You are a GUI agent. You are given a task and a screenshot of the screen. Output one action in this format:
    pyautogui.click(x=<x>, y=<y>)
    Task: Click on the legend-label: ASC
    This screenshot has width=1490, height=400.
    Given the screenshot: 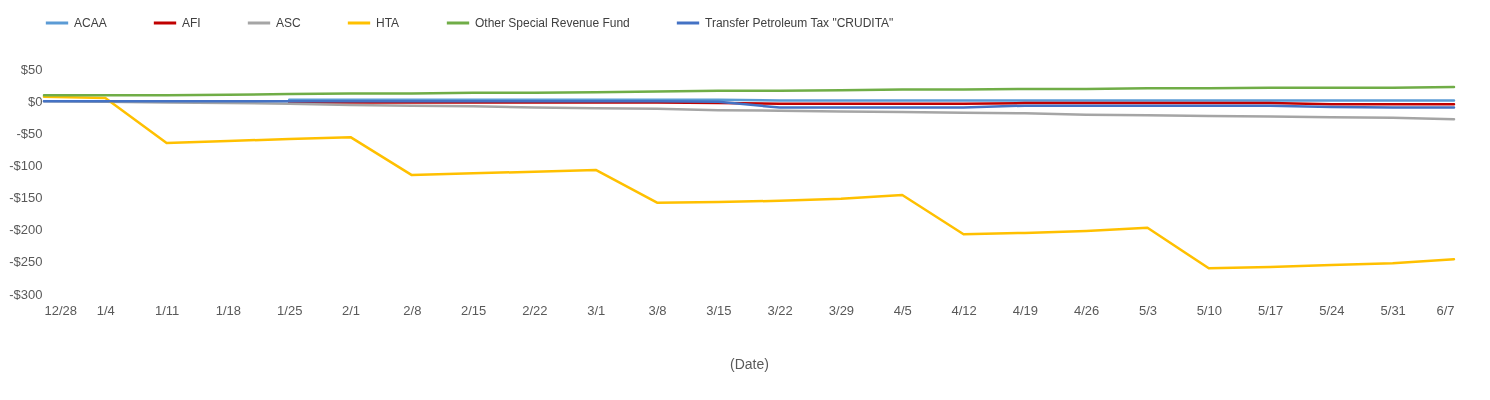 What is the action you would take?
    pyautogui.click(x=289, y=23)
    